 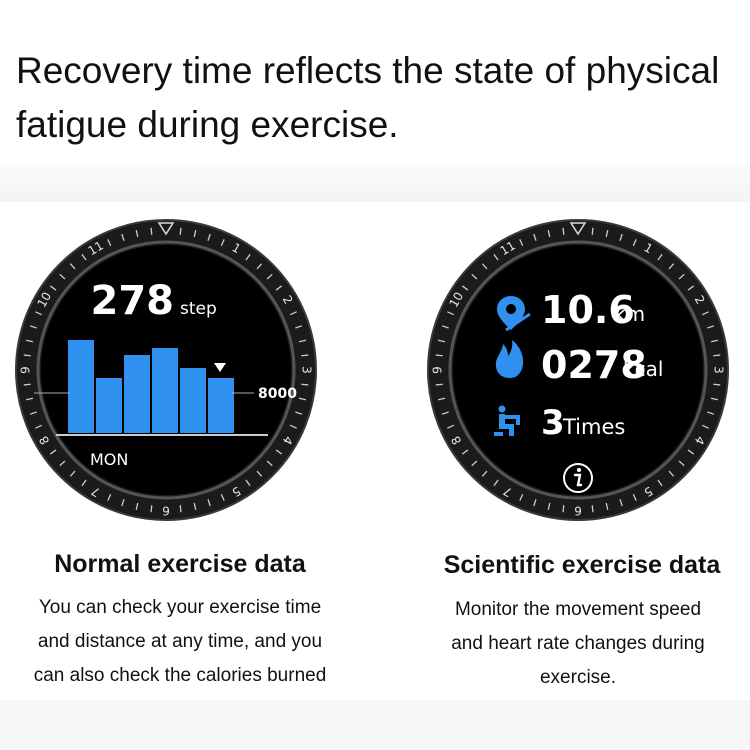 I want to click on left-panel-title: Normal exercise data, so click(x=180, y=564).